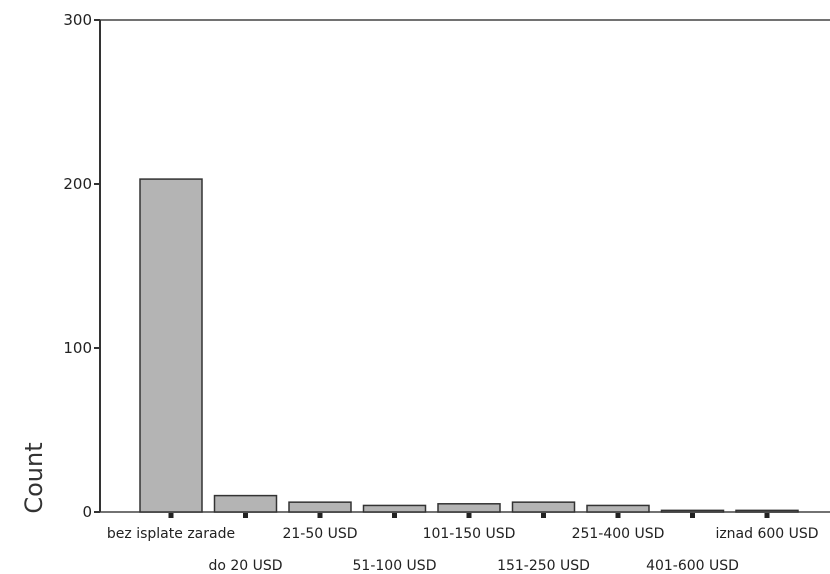 The image size is (830, 574). I want to click on y-tick-label: 0, so click(87, 512).